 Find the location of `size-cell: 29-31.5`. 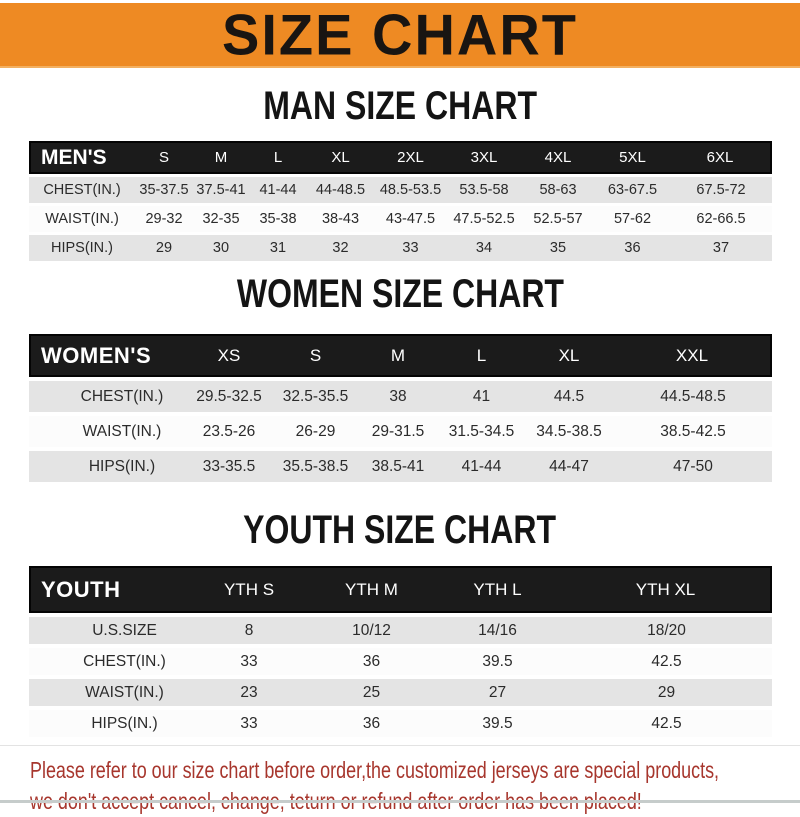

size-cell: 29-31.5 is located at coordinates (398, 431).